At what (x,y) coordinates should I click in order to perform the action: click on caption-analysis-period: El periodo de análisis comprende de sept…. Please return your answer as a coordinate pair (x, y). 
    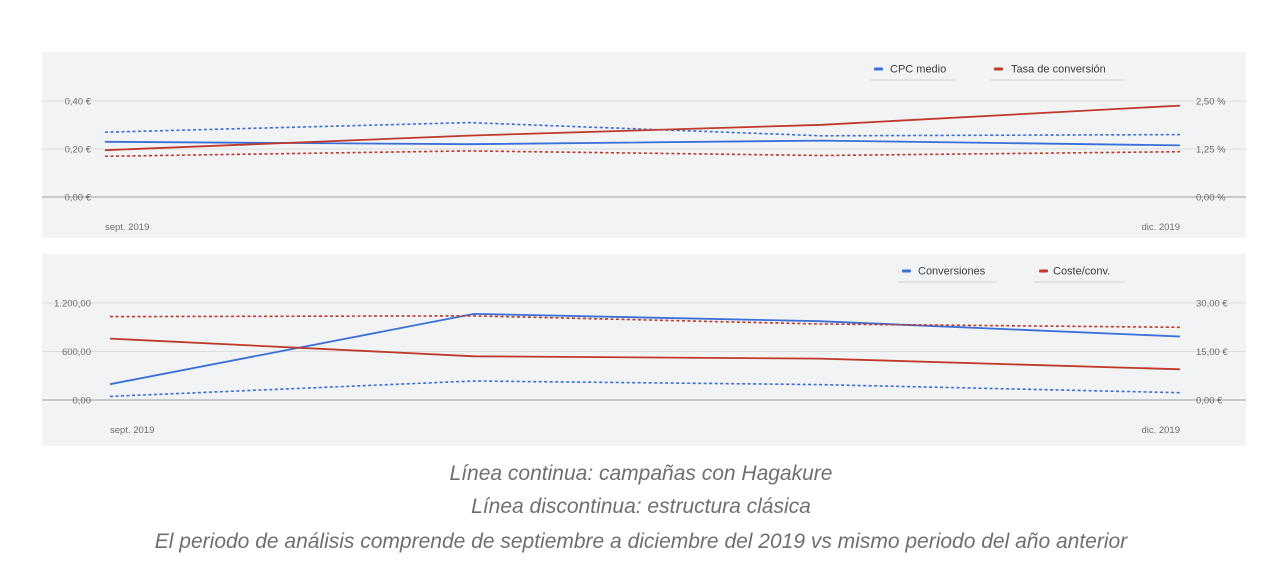
    Looking at the image, I should click on (641, 541).